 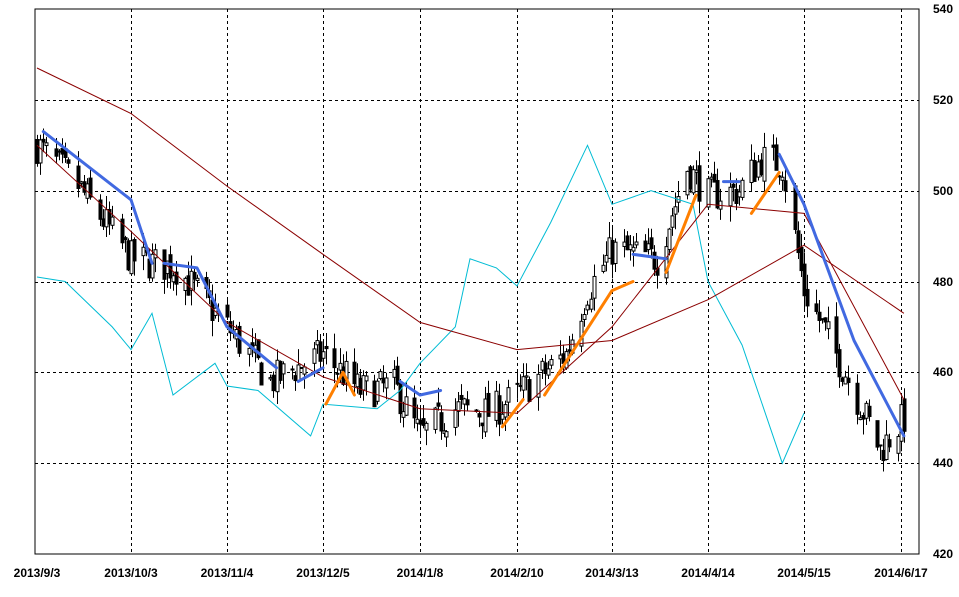 What do you see at coordinates (227, 573) in the screenshot?
I see `x-tick-label: 2013/11/4` at bounding box center [227, 573].